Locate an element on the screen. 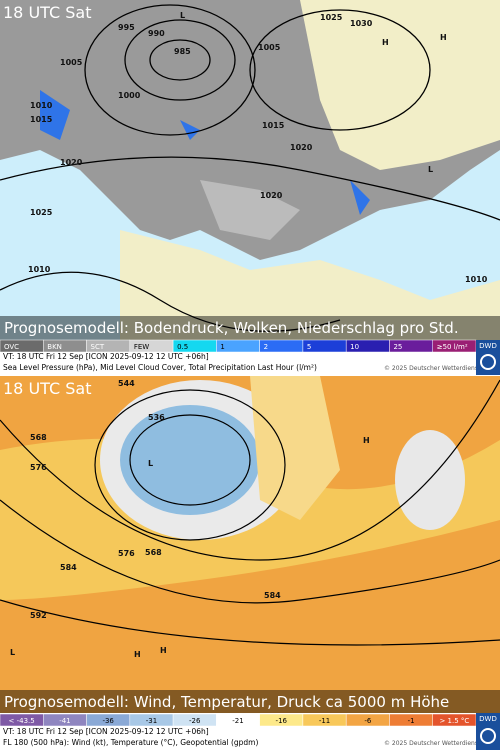 The width and height of the screenshot is (500, 750). legend-label: -1 is located at coordinates (411, 721).